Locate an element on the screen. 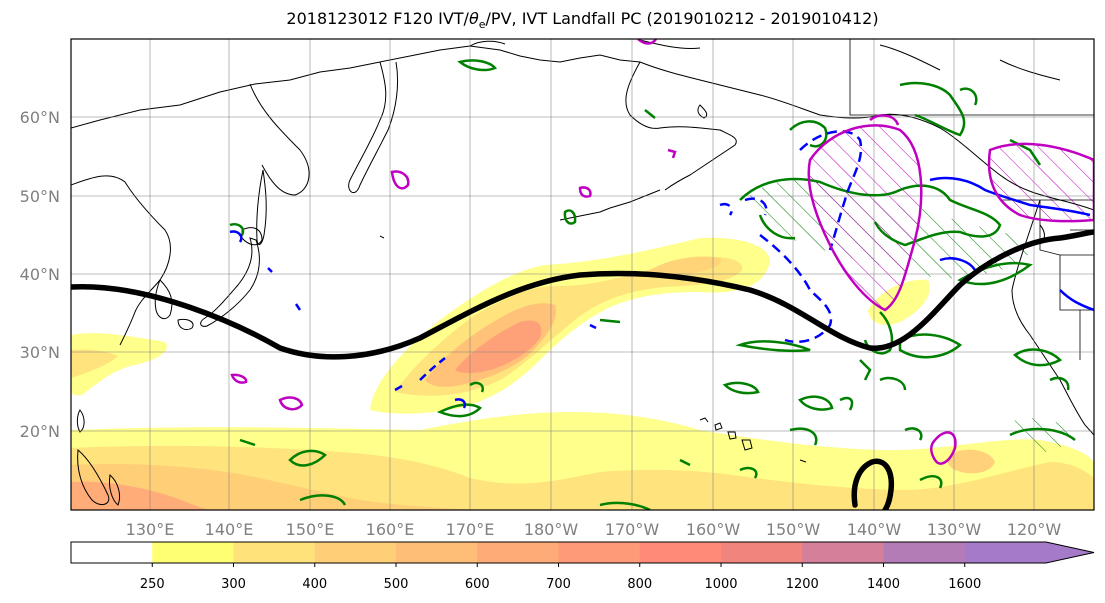 Image resolution: width=1105 pixels, height=603 pixels. lon-label: 140°W is located at coordinates (874, 529).